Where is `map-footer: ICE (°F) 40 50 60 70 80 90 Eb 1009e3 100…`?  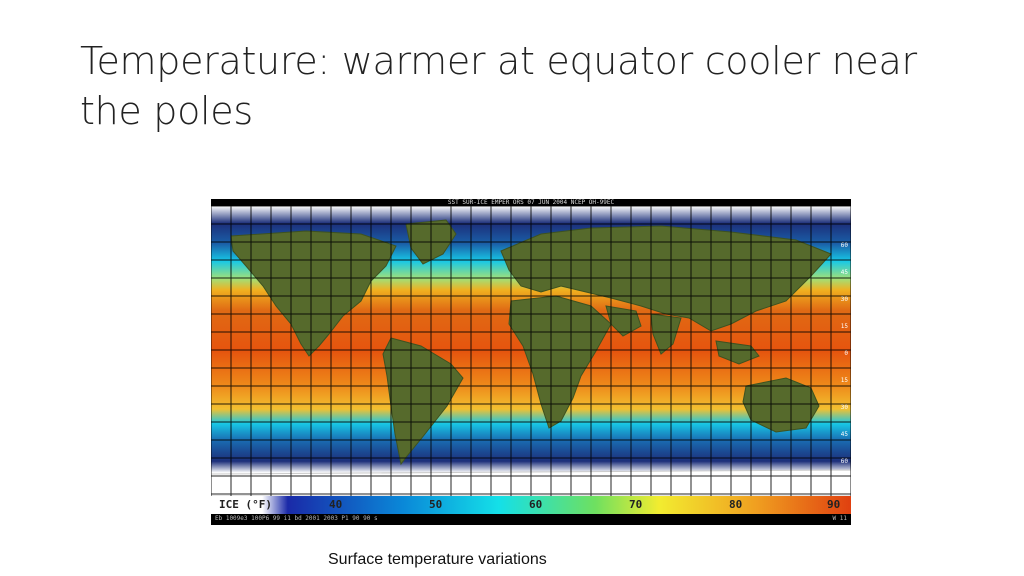
map-footer: ICE (°F) 40 50 60 70 80 90 Eb 1009e3 100… is located at coordinates (531, 510).